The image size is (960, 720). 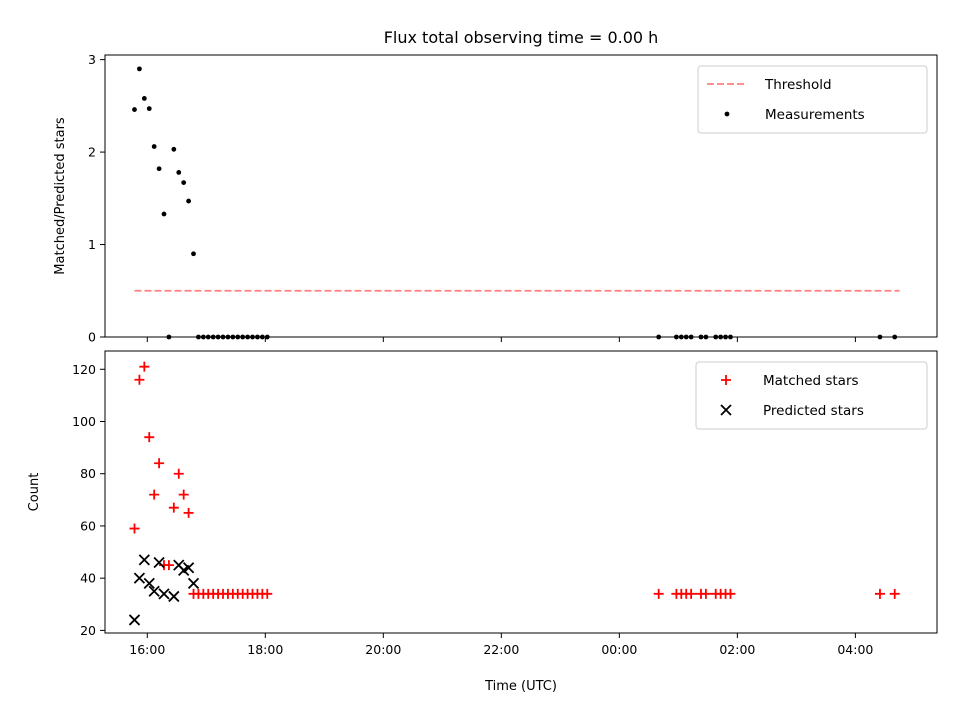 What do you see at coordinates (815, 115) in the screenshot?
I see `legend-measurements-label: Measurements` at bounding box center [815, 115].